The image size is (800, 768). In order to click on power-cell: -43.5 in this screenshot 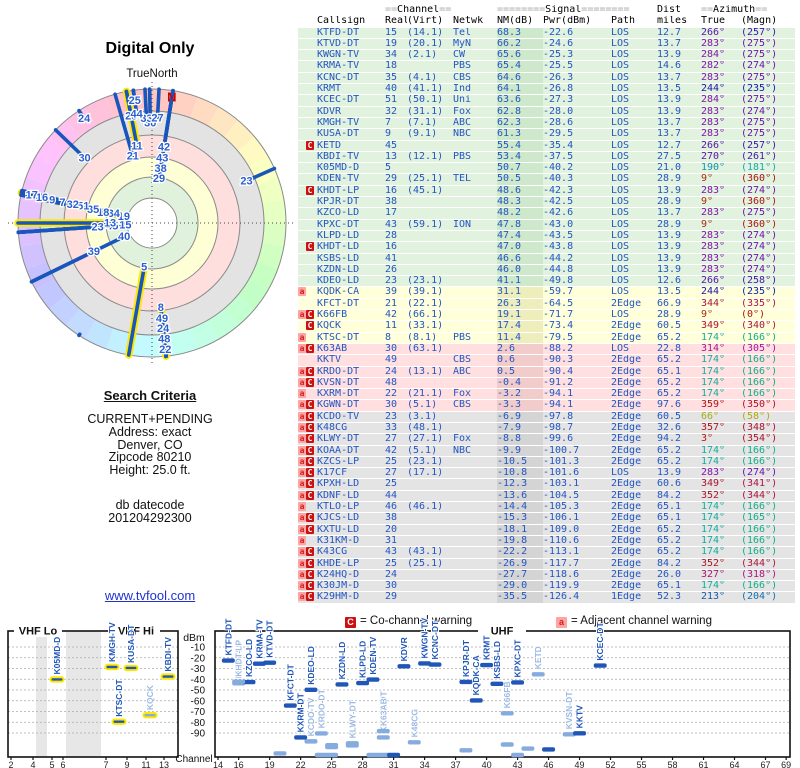, I will do `click(577, 236)`.